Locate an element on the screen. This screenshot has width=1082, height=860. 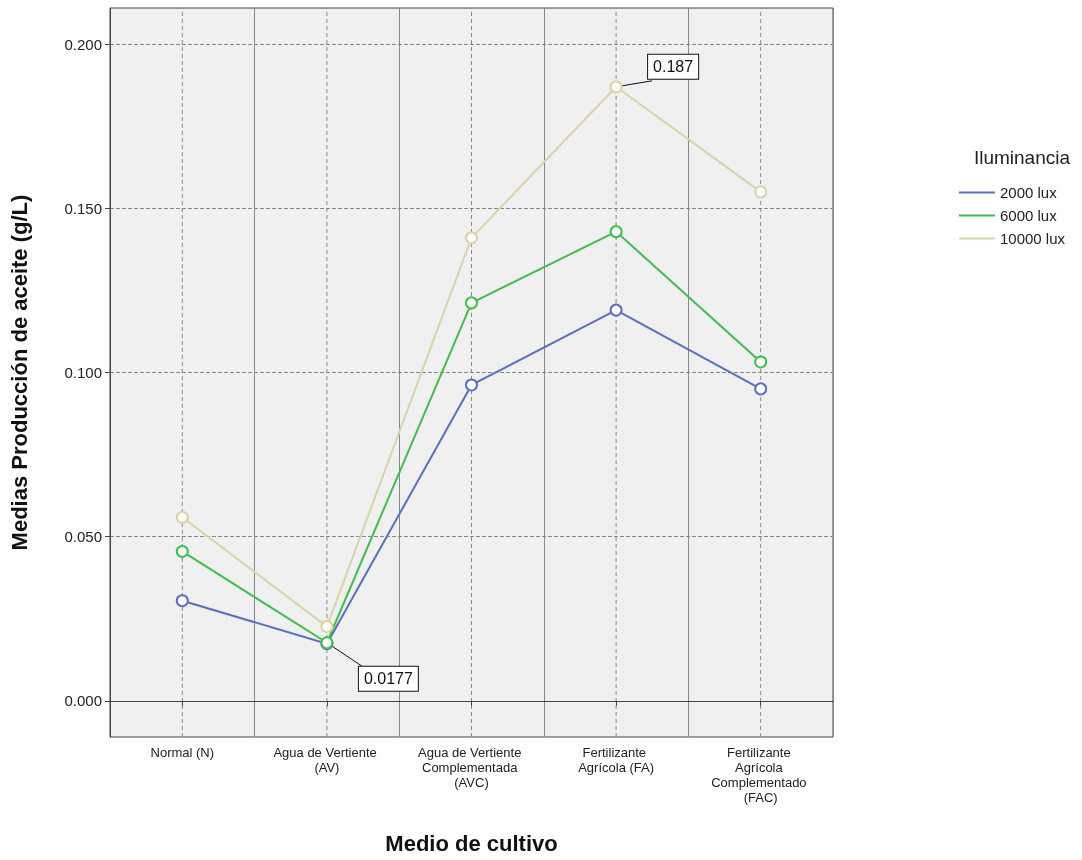
x-axis-title: Medio de cultivo is located at coordinates (471, 843).